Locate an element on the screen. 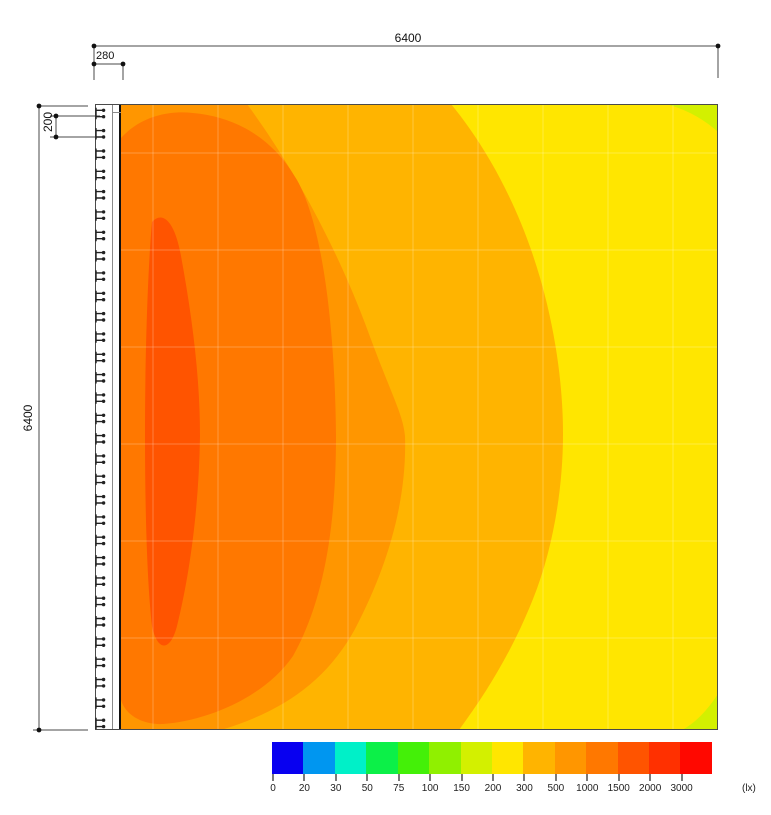 The image size is (771, 815). legend-unit-label: (lx) is located at coordinates (749, 788).